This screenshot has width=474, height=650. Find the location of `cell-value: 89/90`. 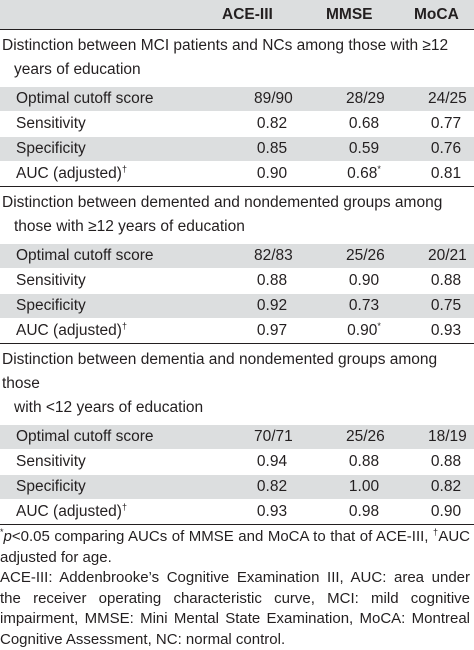

cell-value: 89/90 is located at coordinates (273, 98).